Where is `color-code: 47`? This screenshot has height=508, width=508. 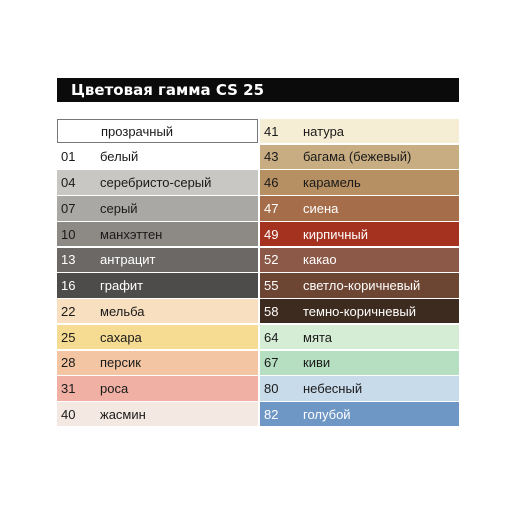 color-code: 47 is located at coordinates (271, 208).